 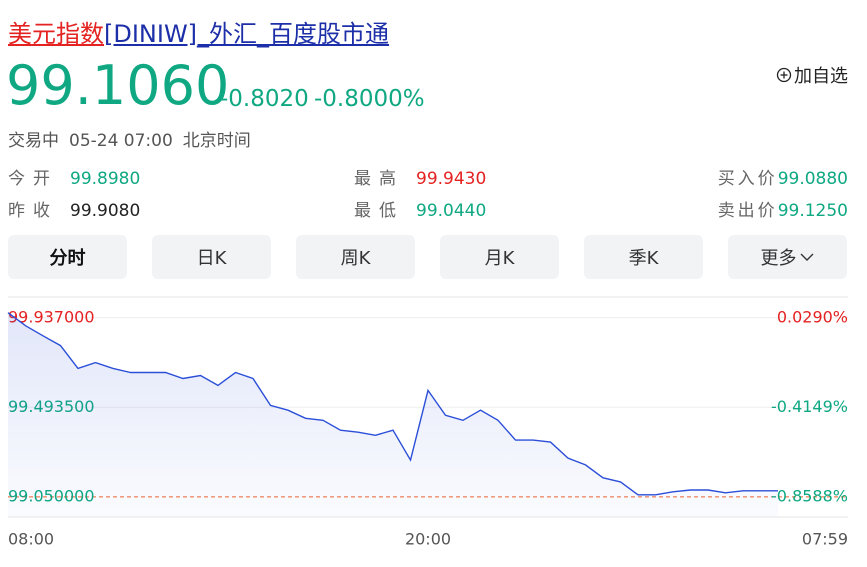 I want to click on index-code-link: [DINIW]_外汇_百度股市通, so click(x=247, y=34).